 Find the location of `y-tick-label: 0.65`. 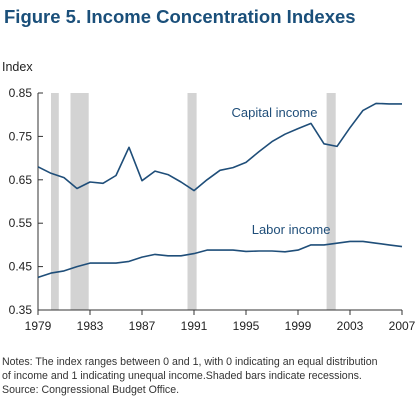

y-tick-label: 0.65 is located at coordinates (21, 180).